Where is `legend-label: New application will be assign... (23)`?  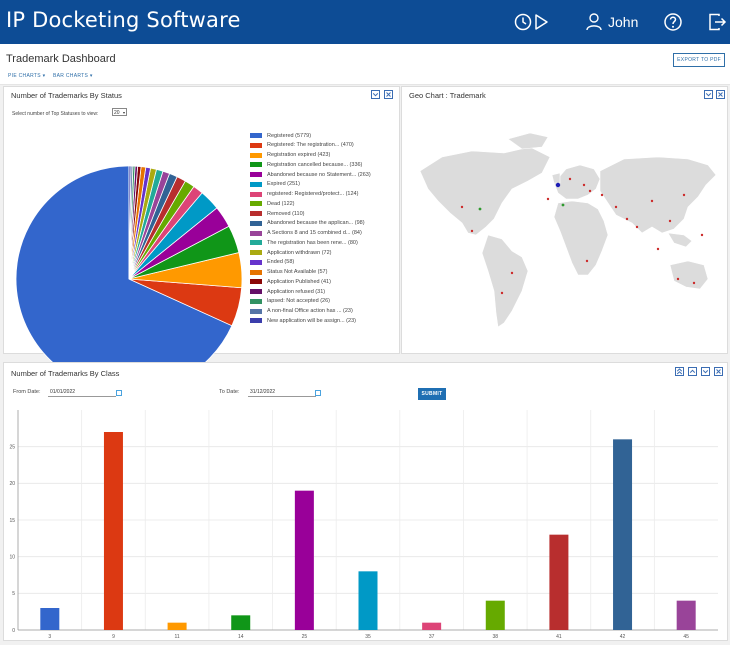
legend-label: New application will be assign... (23) is located at coordinates (311, 320).